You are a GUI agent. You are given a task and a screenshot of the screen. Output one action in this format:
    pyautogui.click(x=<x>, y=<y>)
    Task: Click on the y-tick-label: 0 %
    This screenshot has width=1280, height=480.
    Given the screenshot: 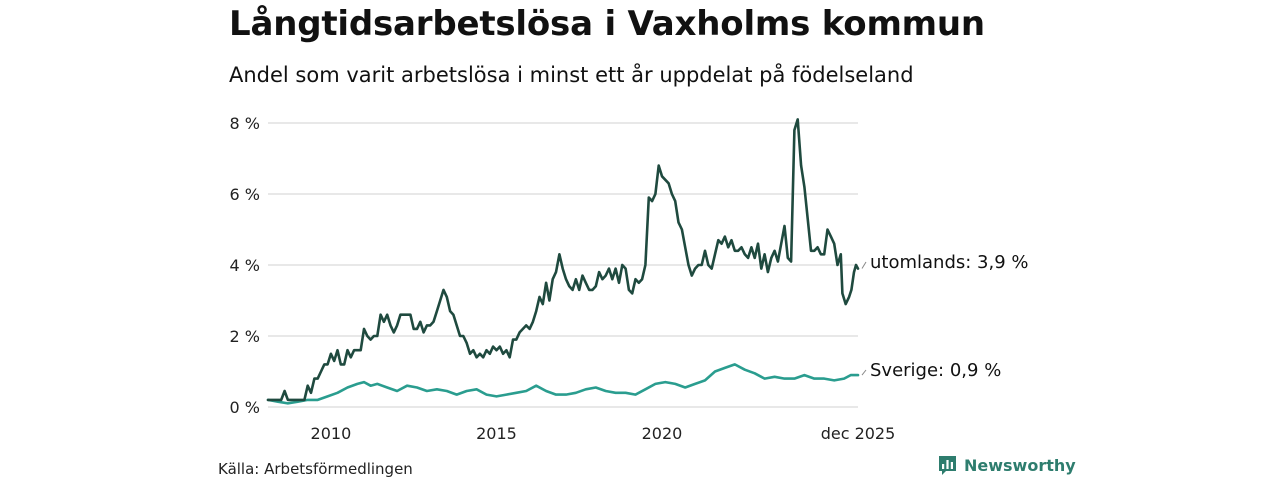 What is the action you would take?
    pyautogui.click(x=245, y=407)
    